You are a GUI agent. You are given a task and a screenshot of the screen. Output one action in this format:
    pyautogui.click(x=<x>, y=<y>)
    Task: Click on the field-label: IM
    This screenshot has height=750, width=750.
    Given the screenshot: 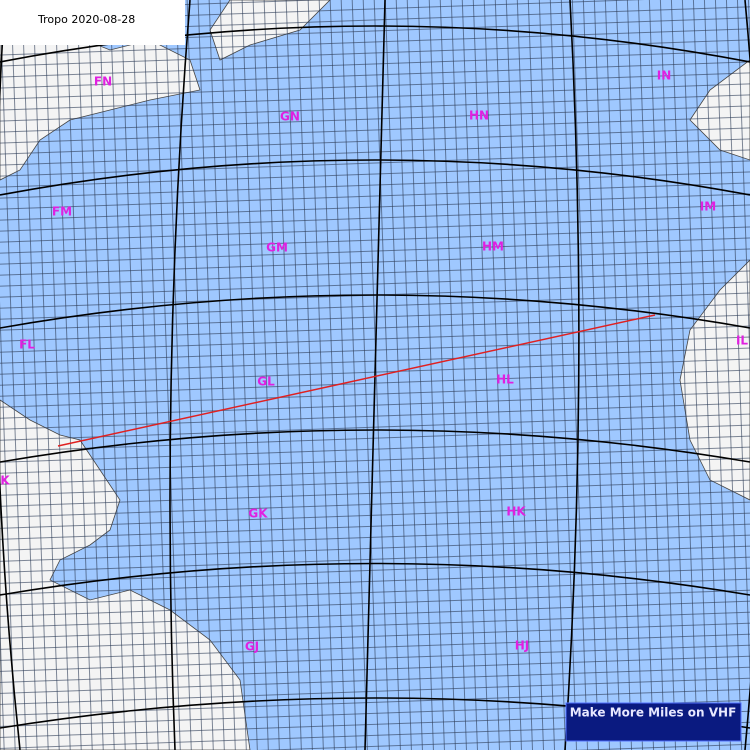 What is the action you would take?
    pyautogui.click(x=708, y=207)
    